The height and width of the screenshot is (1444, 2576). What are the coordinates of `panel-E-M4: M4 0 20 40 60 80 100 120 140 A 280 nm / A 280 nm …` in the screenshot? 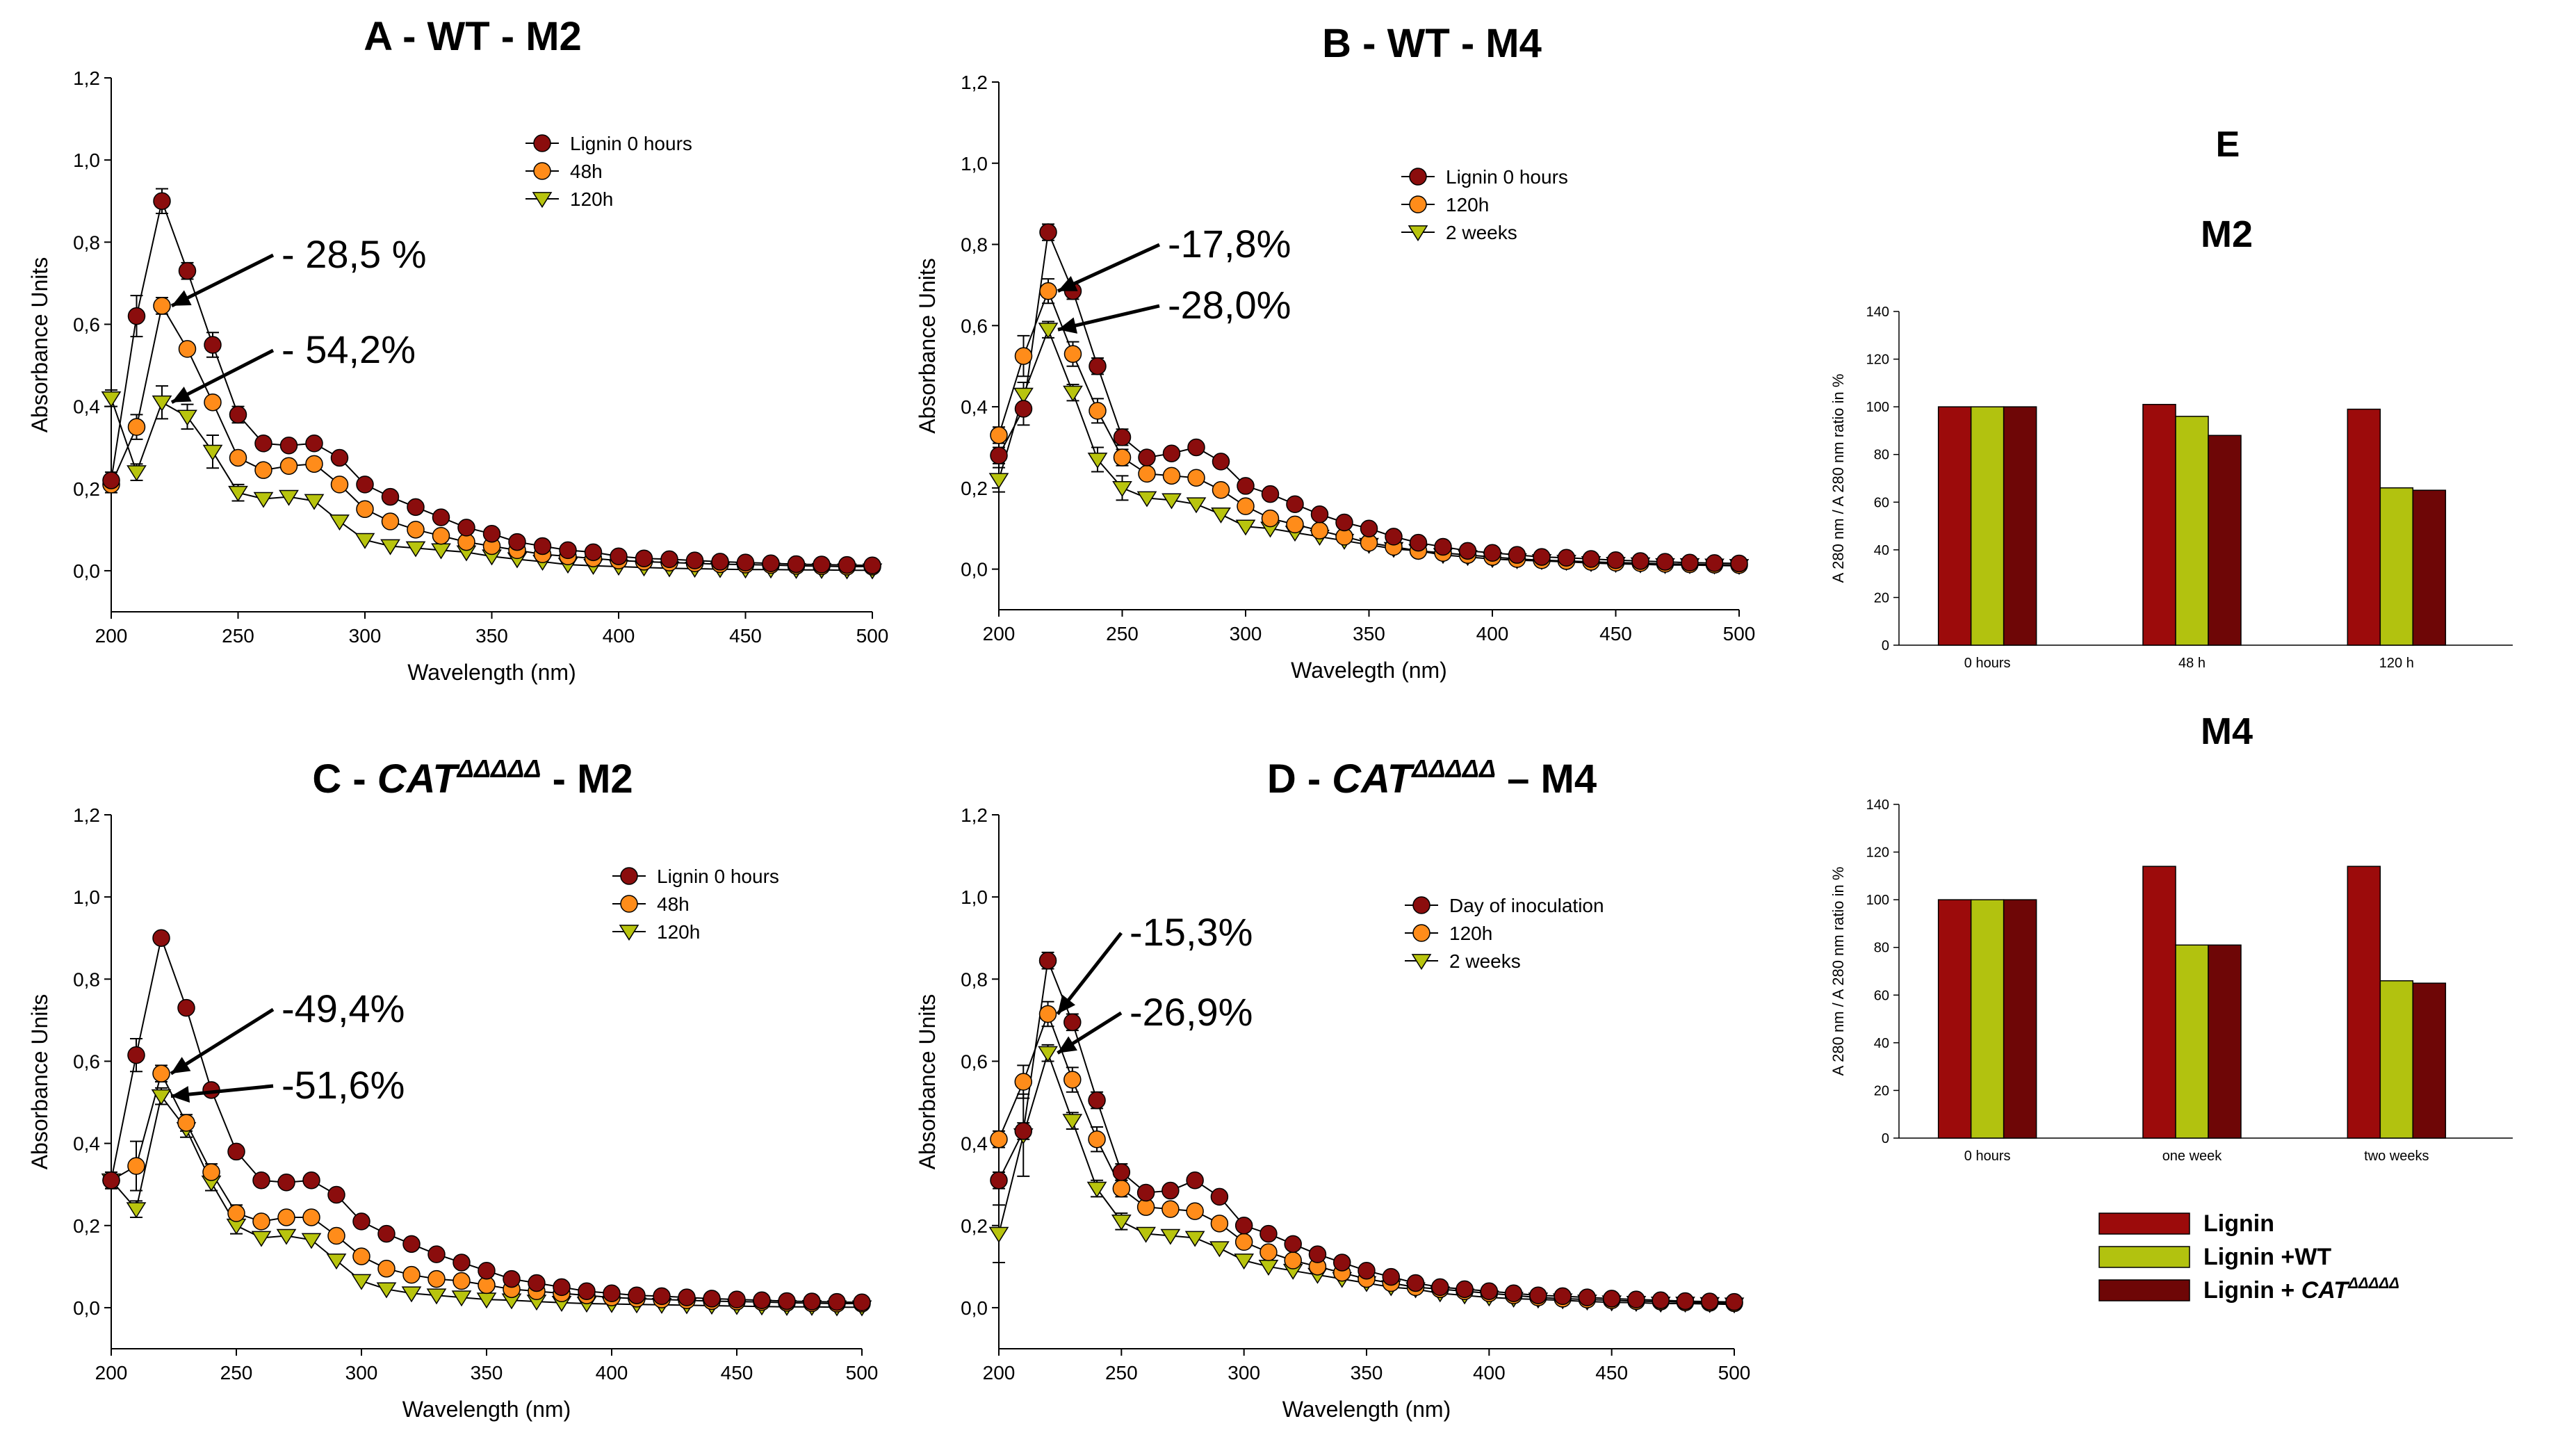 It's located at (2171, 937).